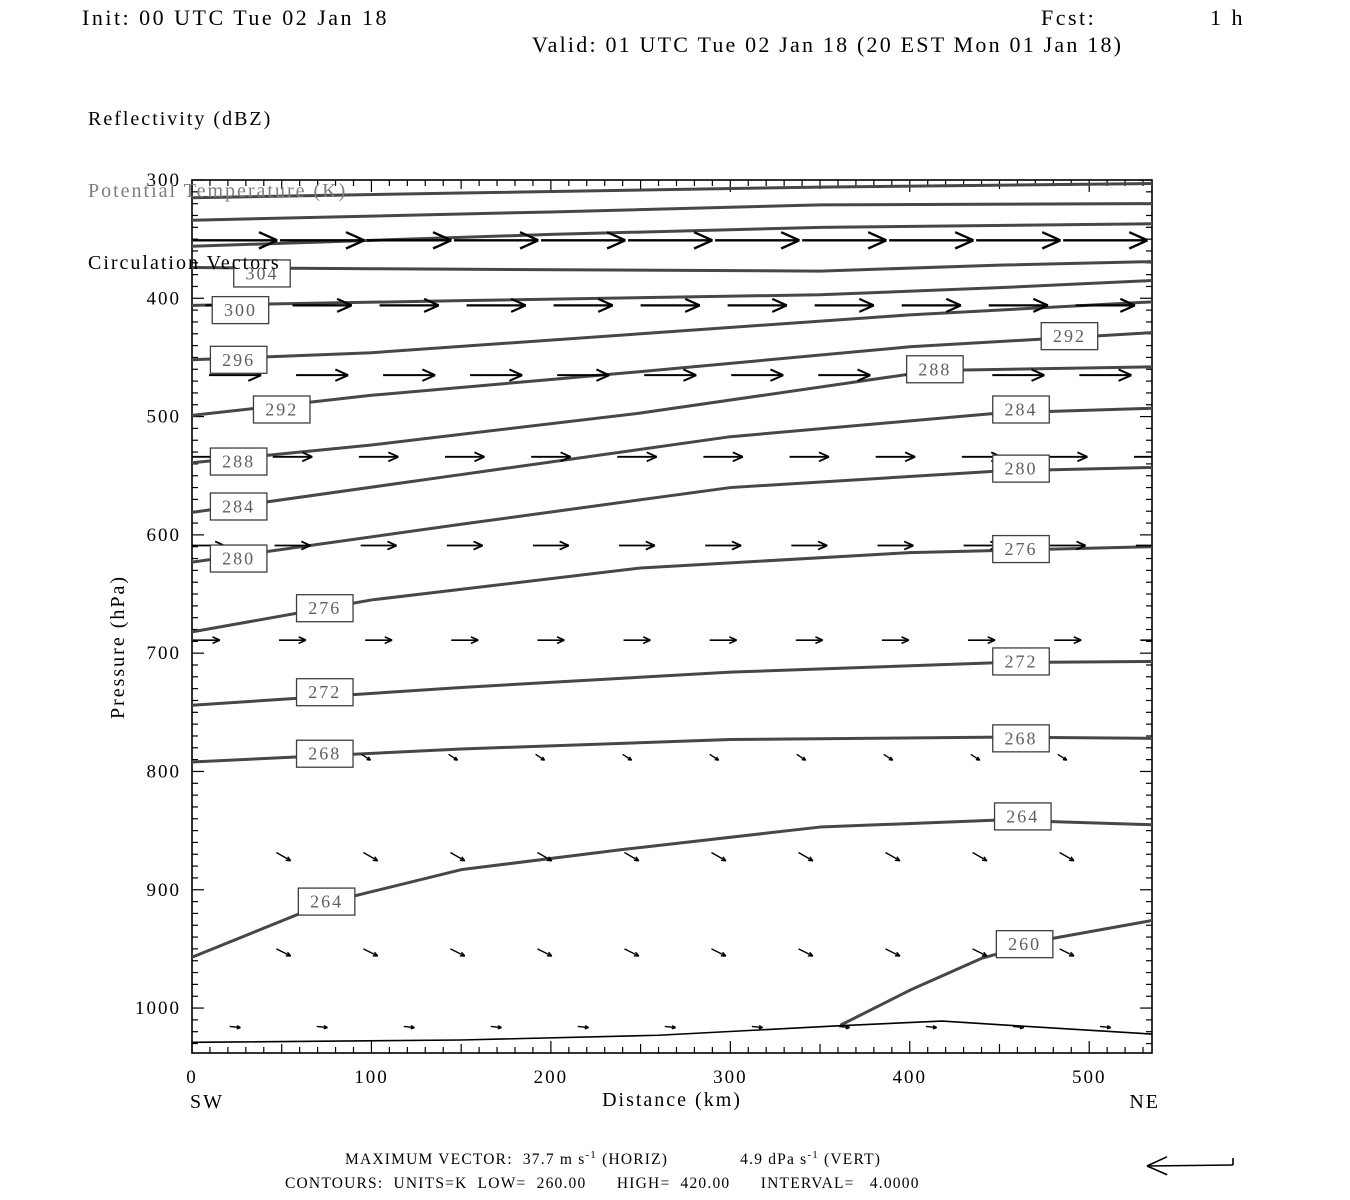 The height and width of the screenshot is (1200, 1350). Describe the element at coordinates (1190, 1166) in the screenshot. I see `max-vector-reference-arrow` at that location.